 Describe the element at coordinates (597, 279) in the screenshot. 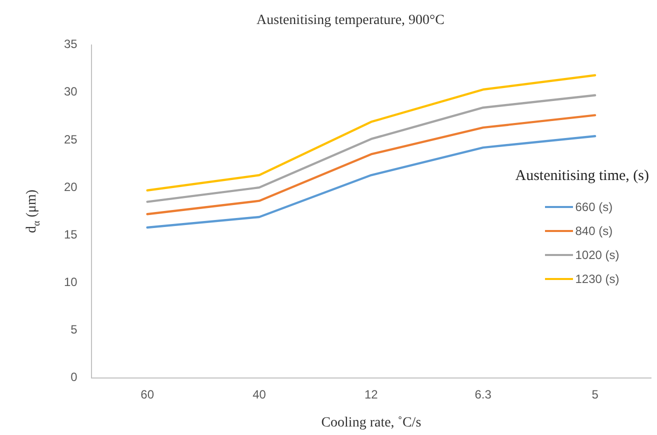

I see `legend-label: 1230 (s)` at that location.